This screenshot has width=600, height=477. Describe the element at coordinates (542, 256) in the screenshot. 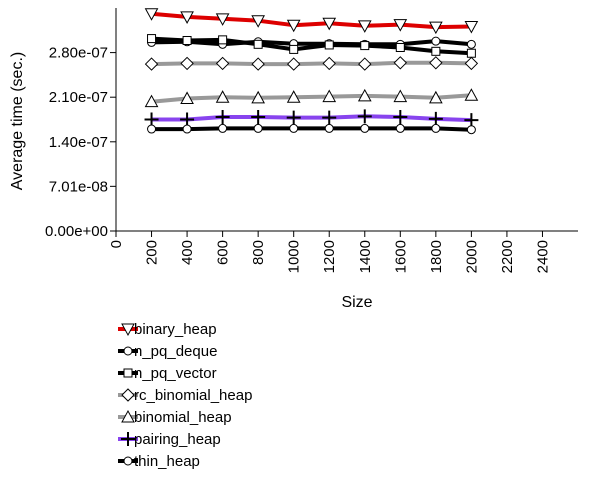

I see `x-tick-label: 2400` at that location.